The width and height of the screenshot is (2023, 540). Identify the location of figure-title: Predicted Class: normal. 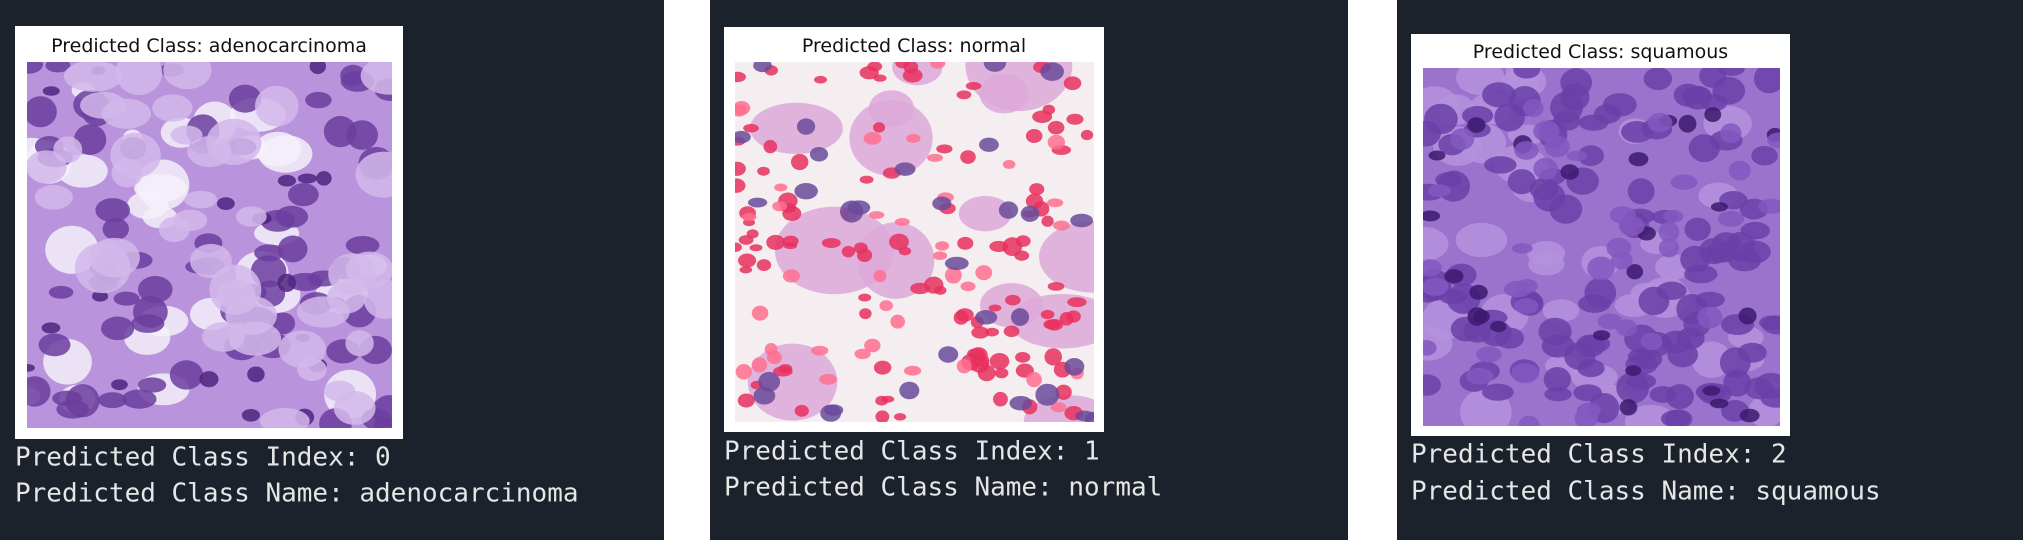
(914, 46).